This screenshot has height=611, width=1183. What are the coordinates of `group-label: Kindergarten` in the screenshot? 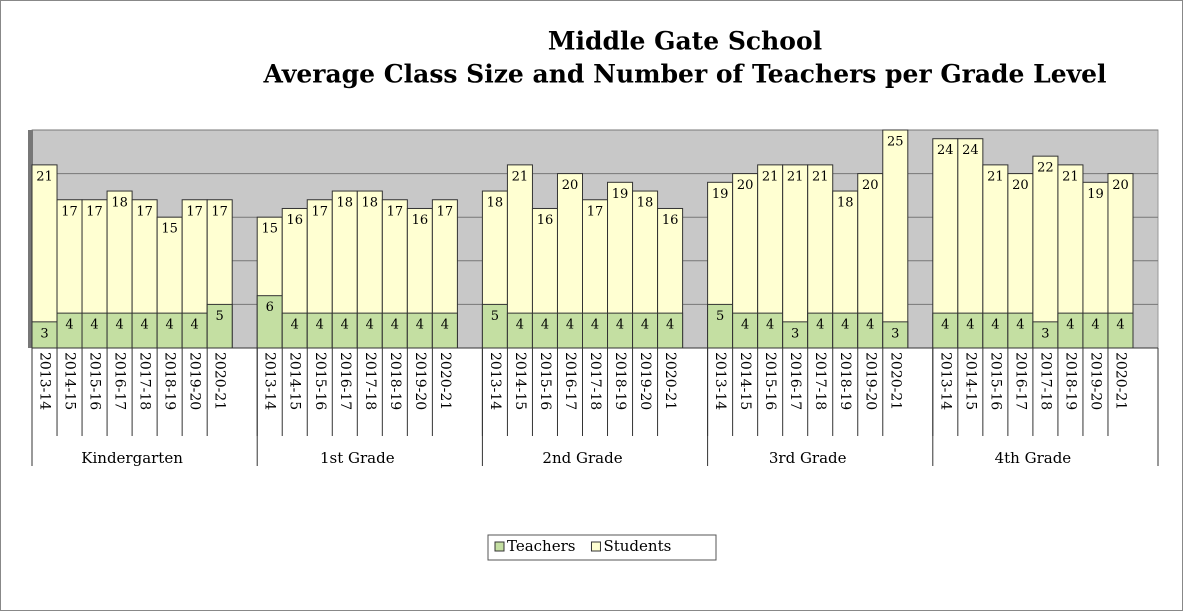 It's located at (132, 458).